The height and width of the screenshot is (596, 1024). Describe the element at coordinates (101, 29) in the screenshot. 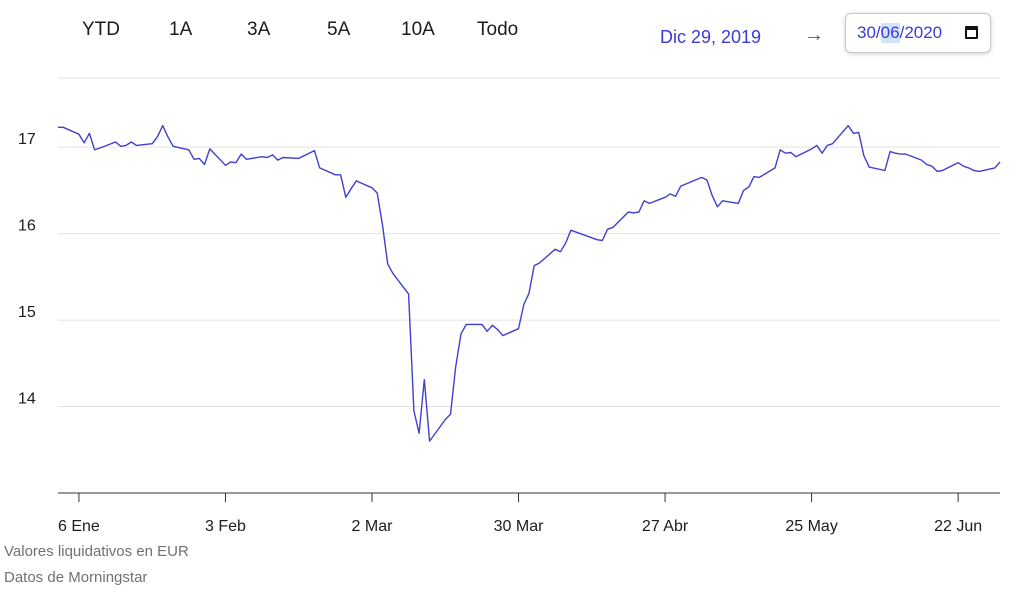

I see `range-button-ytd: YTD` at that location.